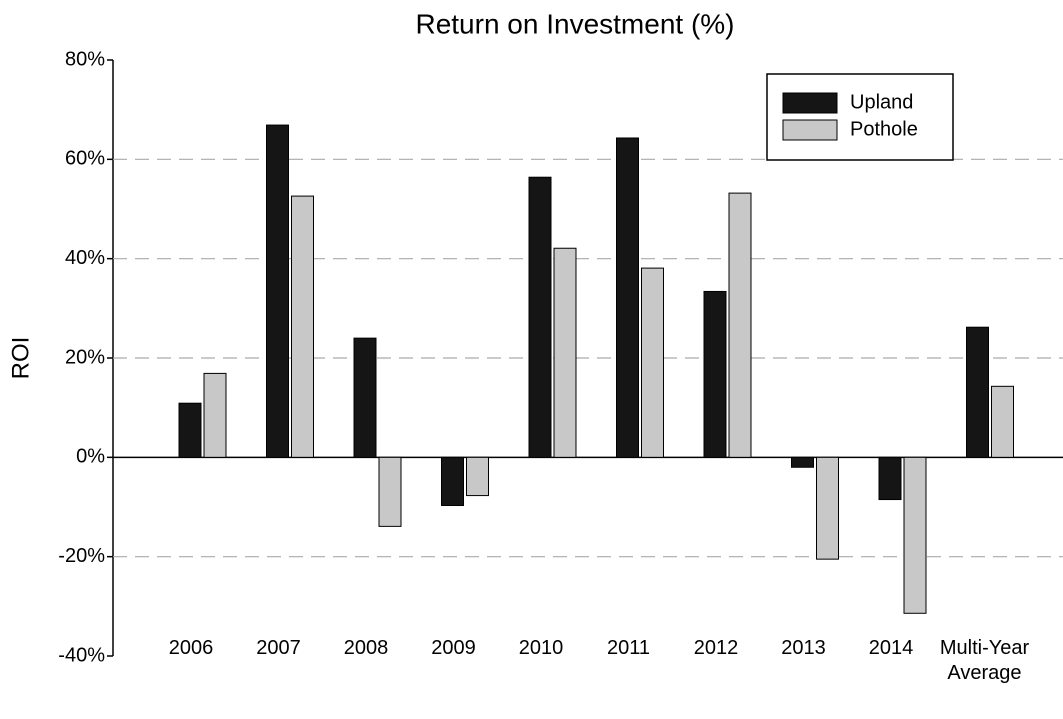  What do you see at coordinates (984, 660) in the screenshot?
I see `x-tick-label: Multi-Year Average` at bounding box center [984, 660].